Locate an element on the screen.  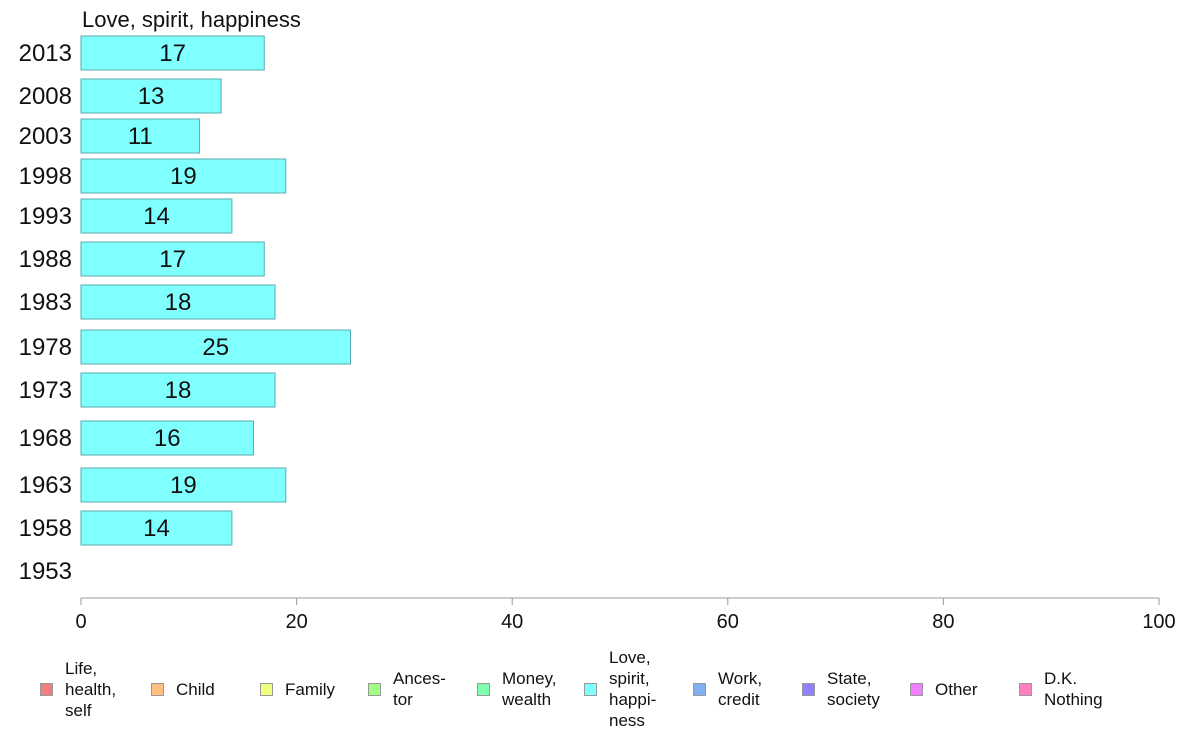
category-label: 2008 is located at coordinates (45, 96).